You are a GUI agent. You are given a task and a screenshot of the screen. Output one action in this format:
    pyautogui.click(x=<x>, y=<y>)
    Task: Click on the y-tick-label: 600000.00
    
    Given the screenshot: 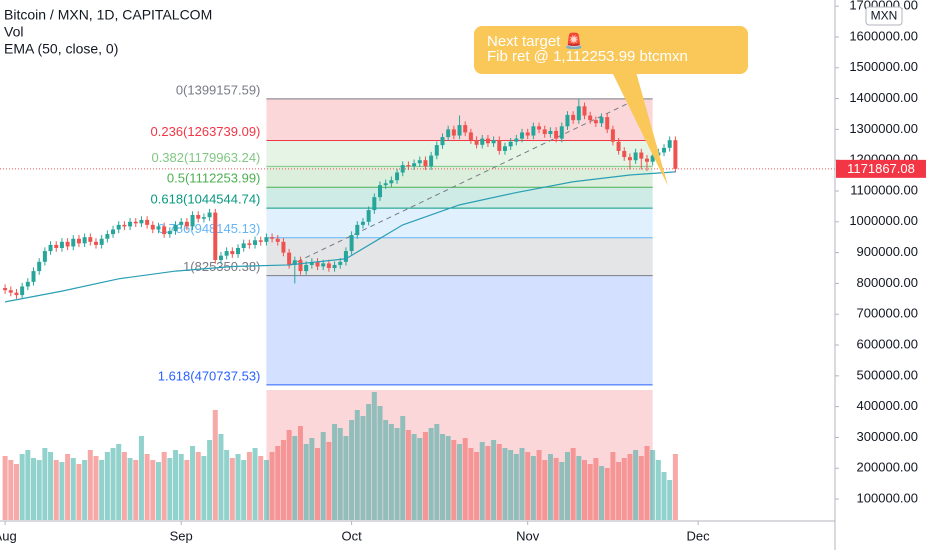 What is the action you would take?
    pyautogui.click(x=887, y=343)
    